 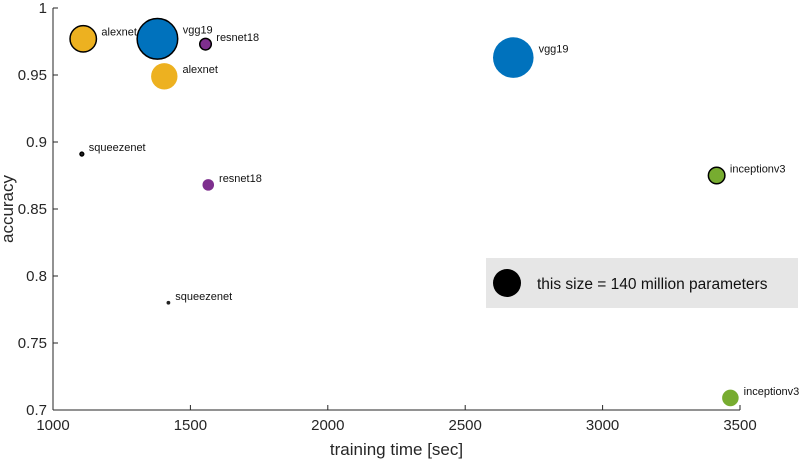 What do you see at coordinates (36, 410) in the screenshot?
I see `y-tick-label: 0.7` at bounding box center [36, 410].